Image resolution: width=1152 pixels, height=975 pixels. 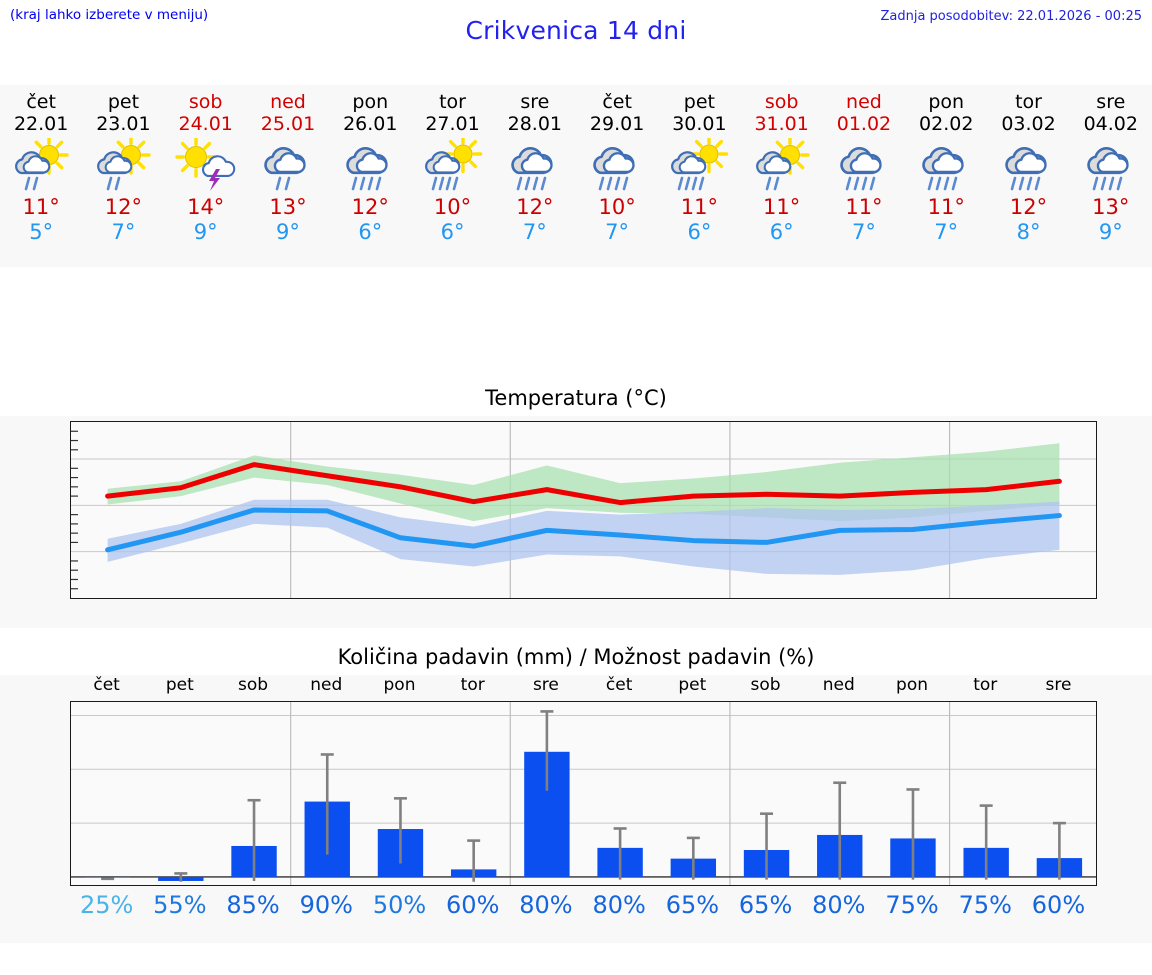 I want to click on day-column: ned 25.01 13° 9°, so click(x=288, y=176).